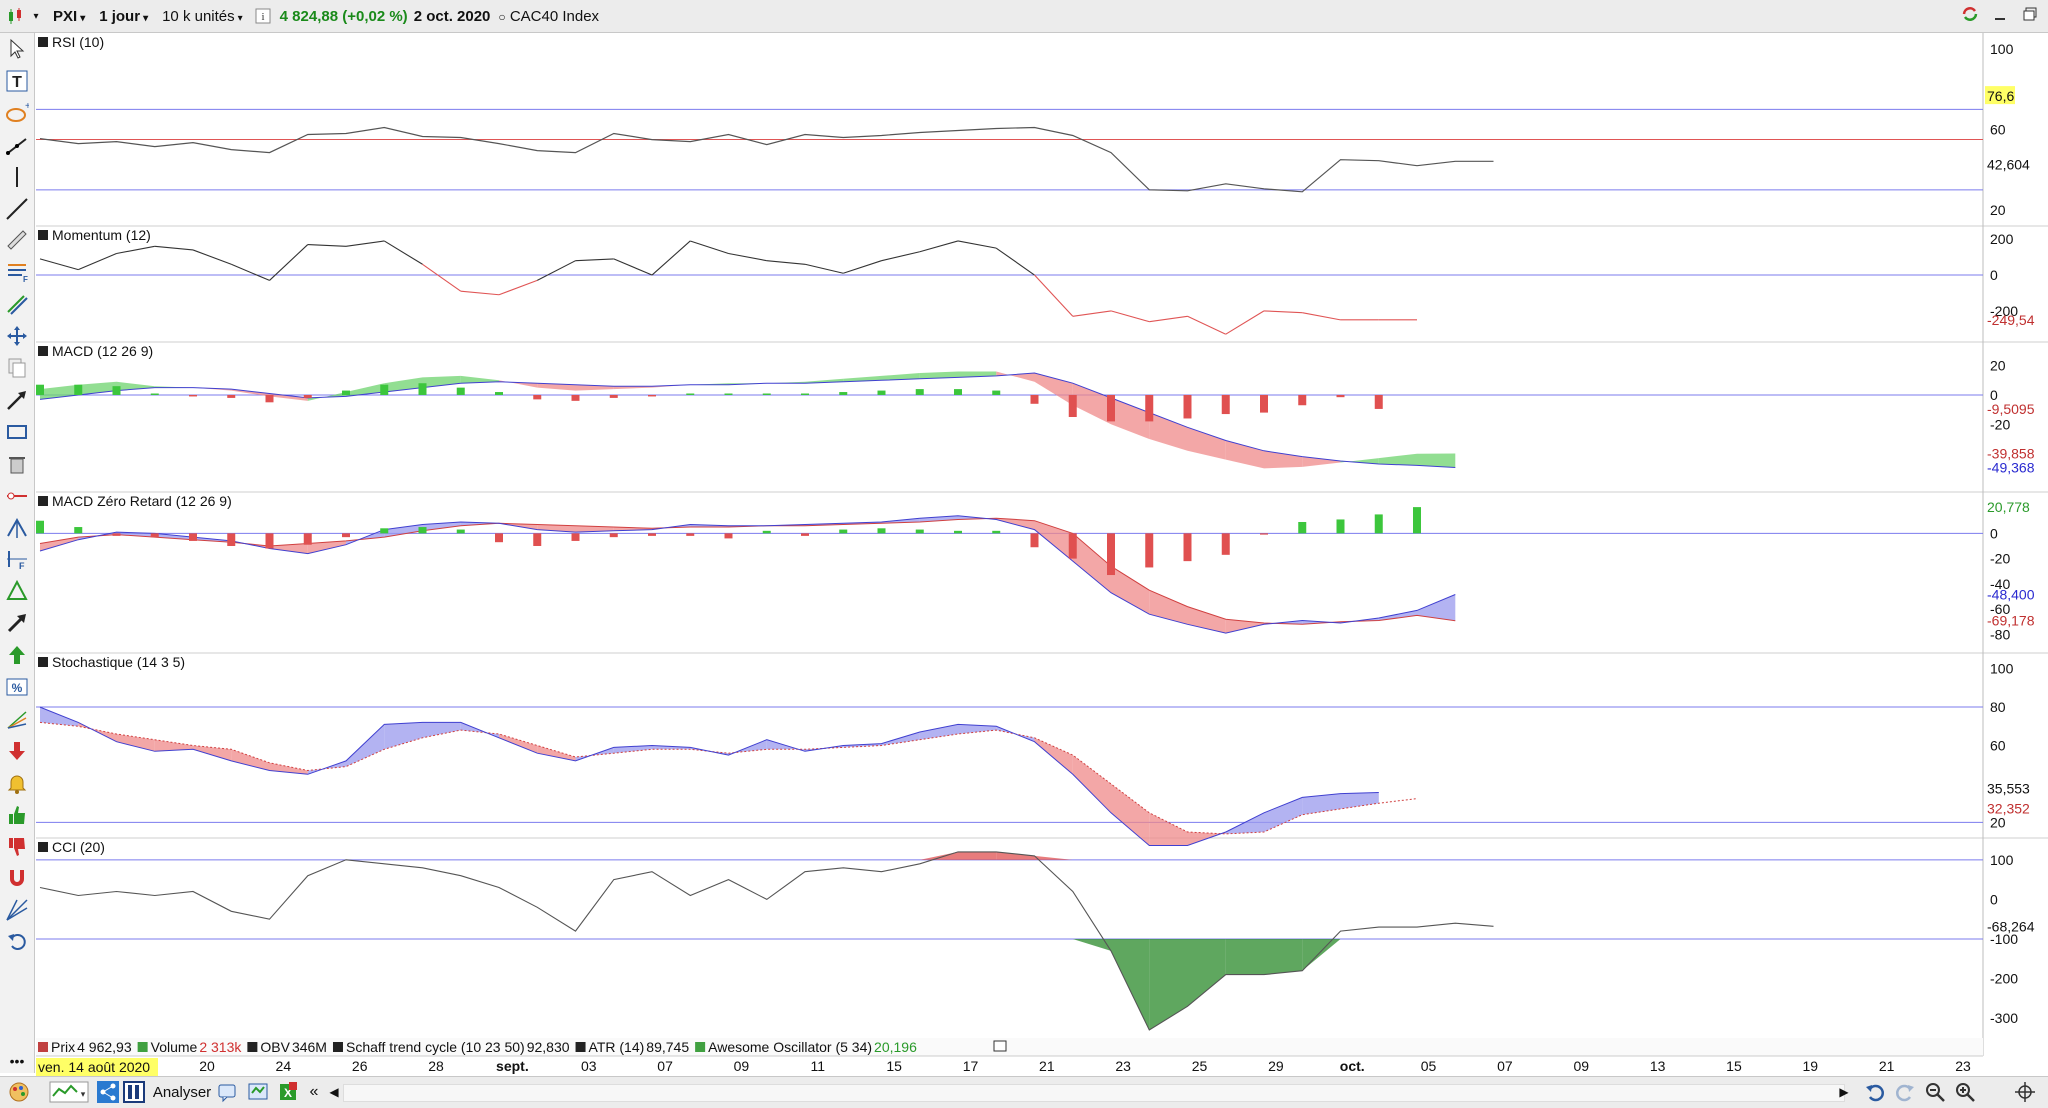  Describe the element at coordinates (108, 1092) in the screenshot. I see `share-icon` at that location.